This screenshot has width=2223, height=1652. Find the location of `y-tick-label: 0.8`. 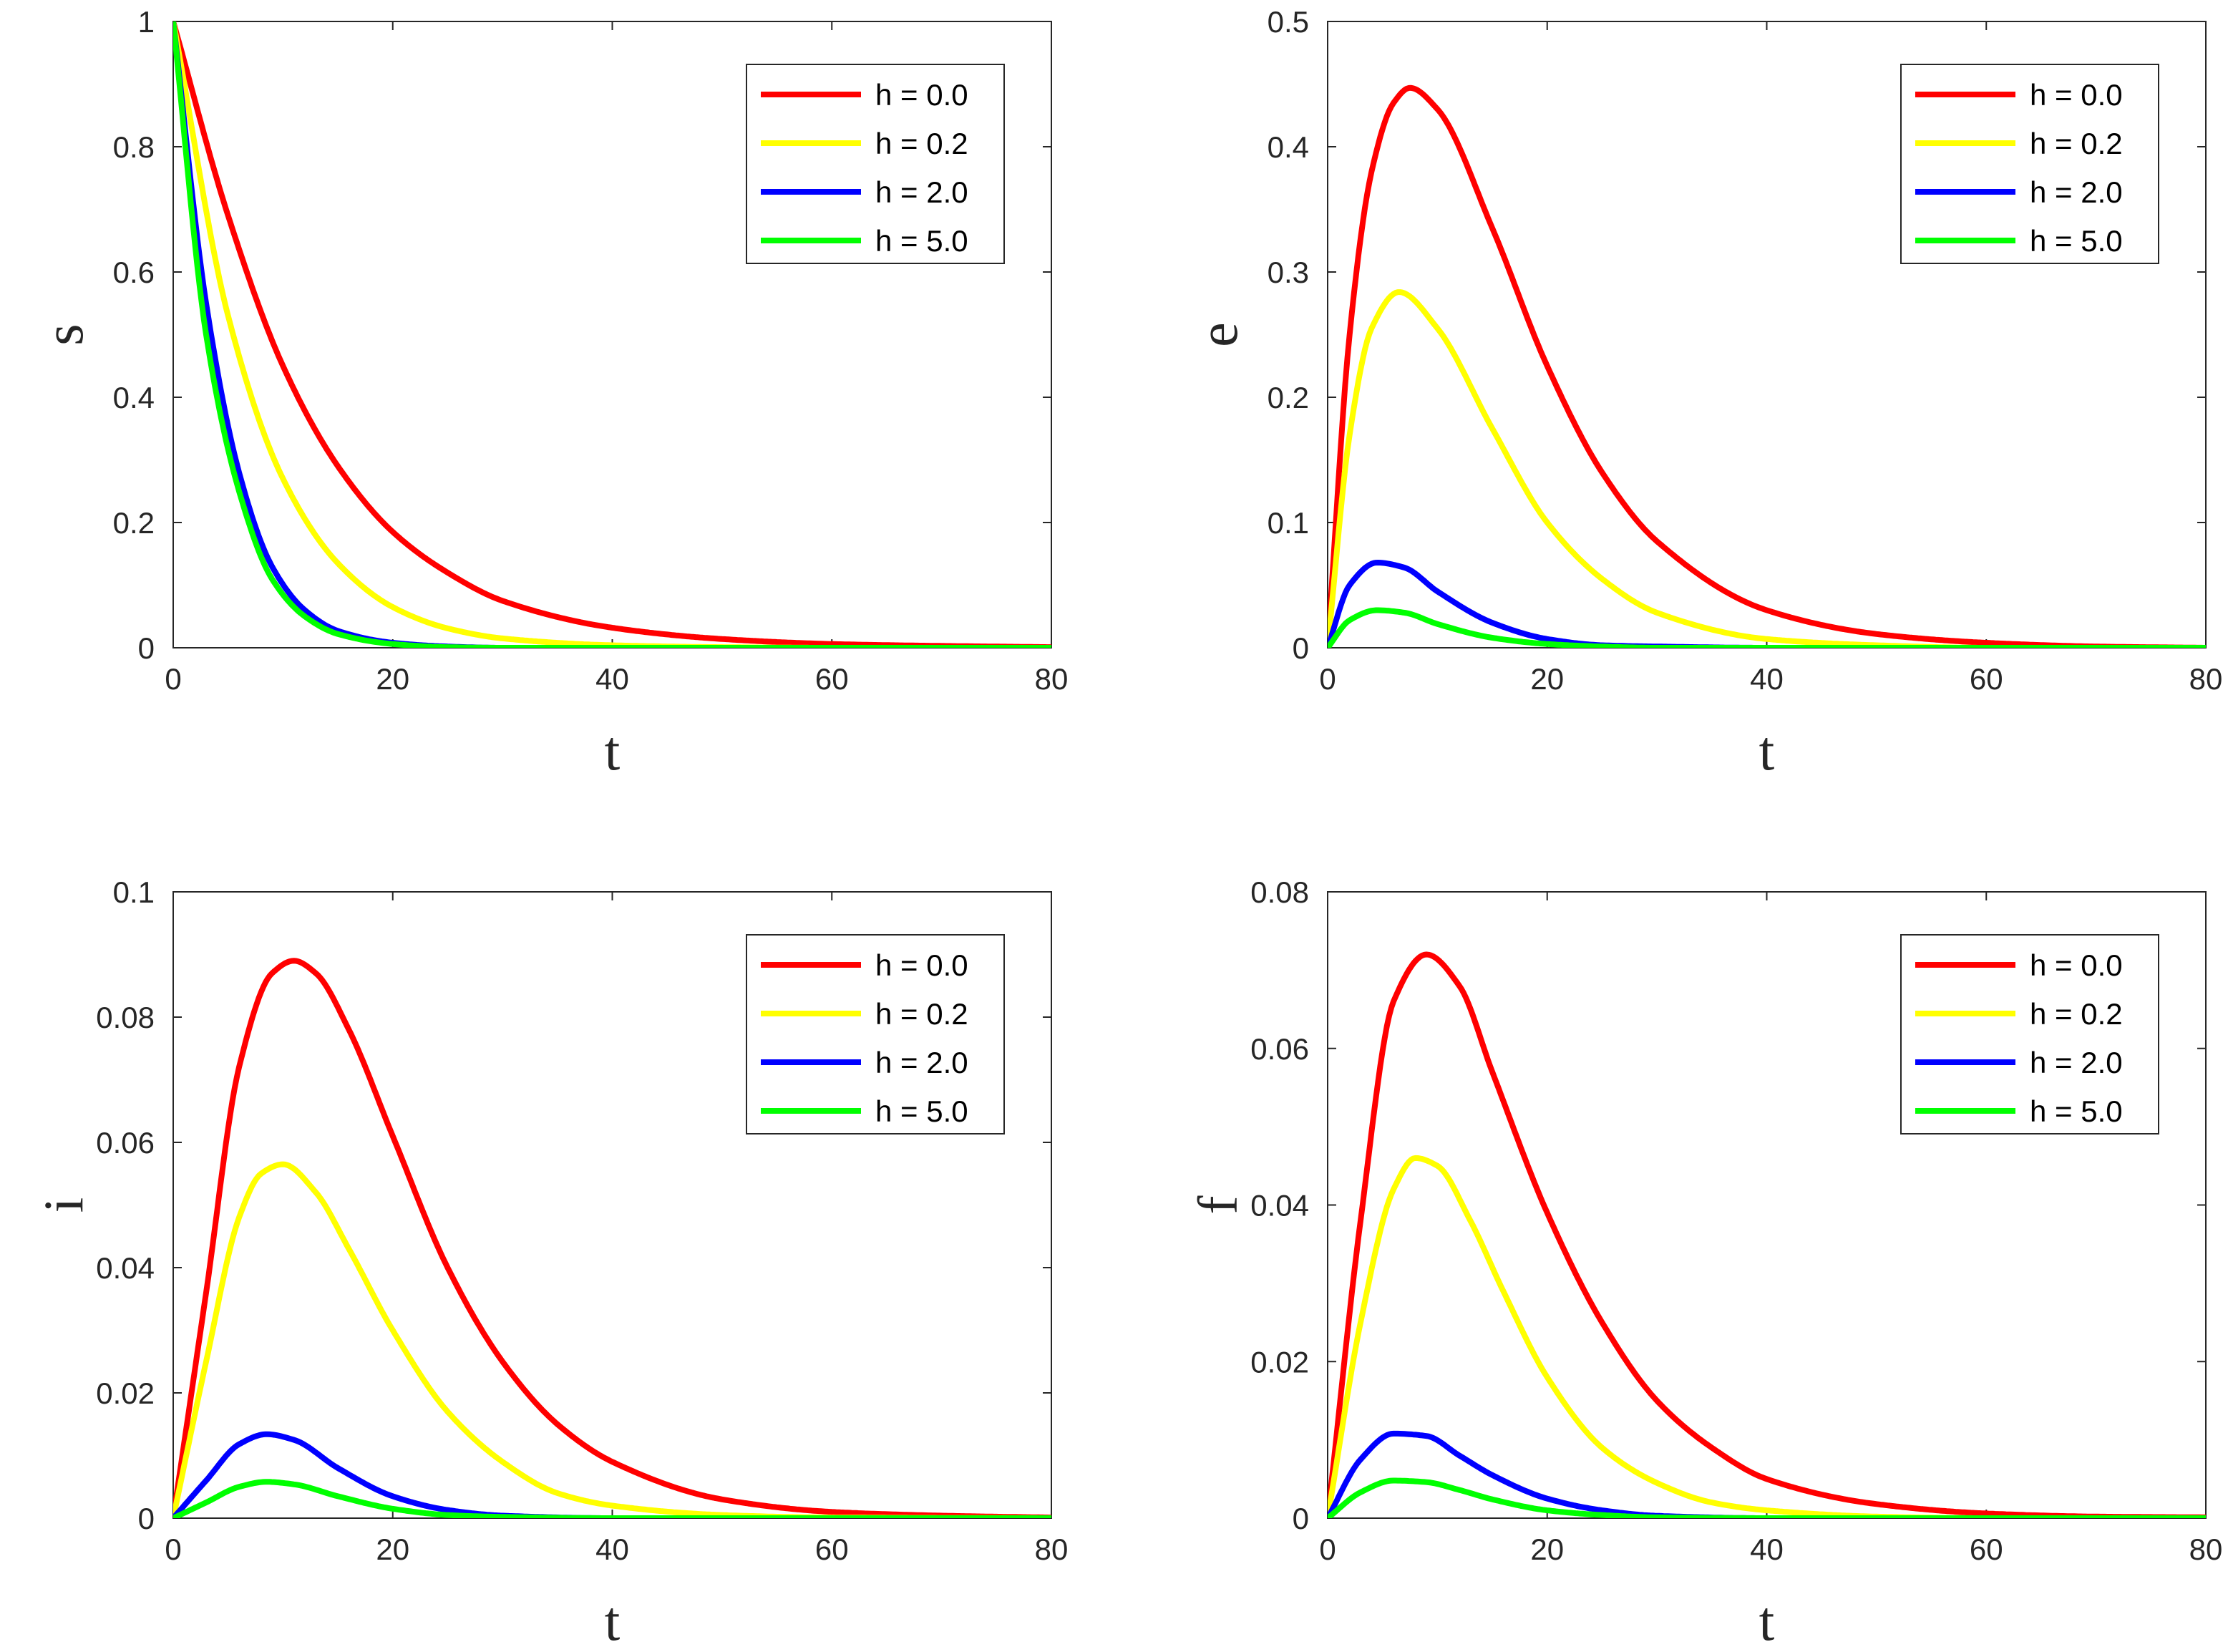

y-tick-label: 0.8 is located at coordinates (134, 147).